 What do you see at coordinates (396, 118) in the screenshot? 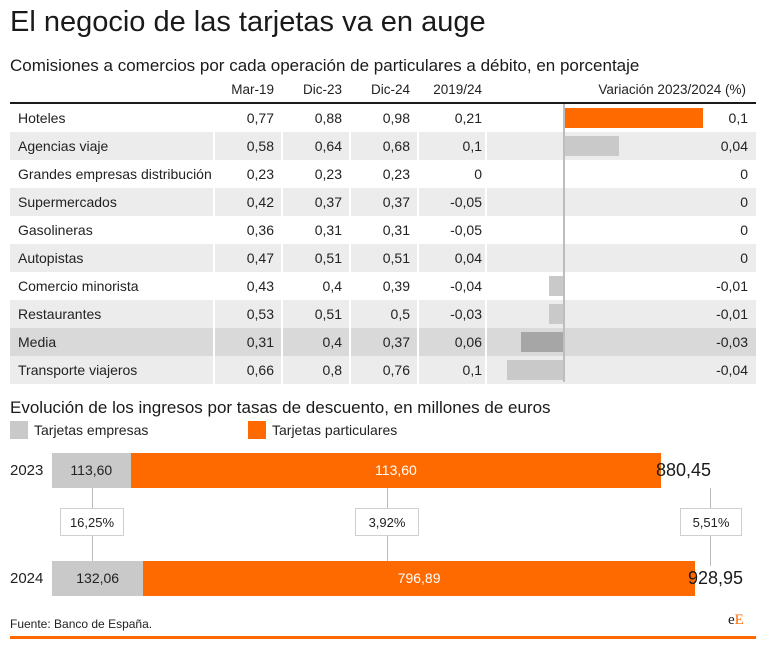
I see `row-value: 0,98` at bounding box center [396, 118].